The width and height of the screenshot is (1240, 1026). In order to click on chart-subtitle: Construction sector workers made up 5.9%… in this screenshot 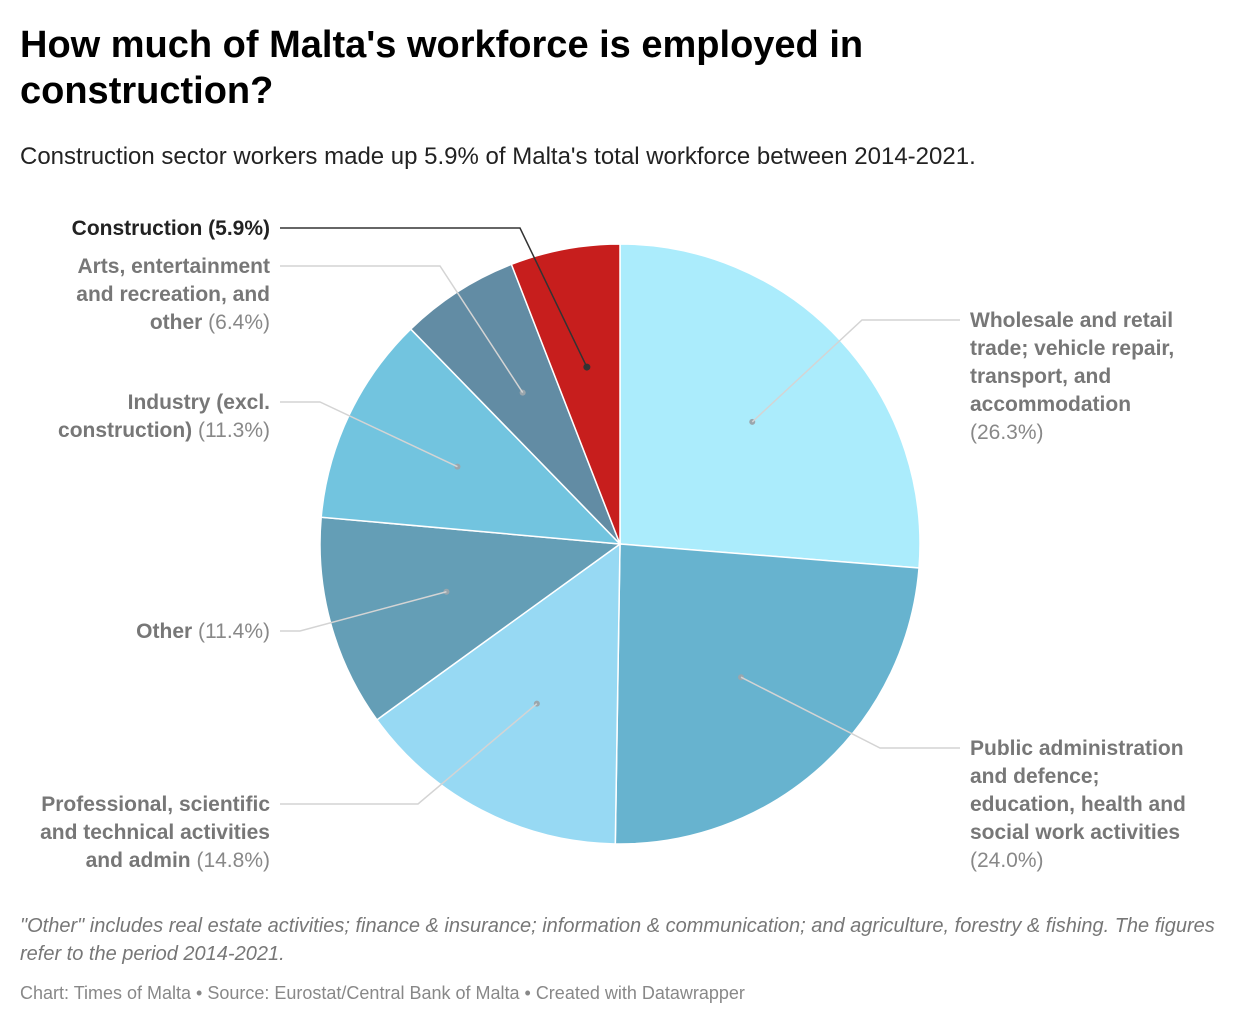, I will do `click(498, 156)`.